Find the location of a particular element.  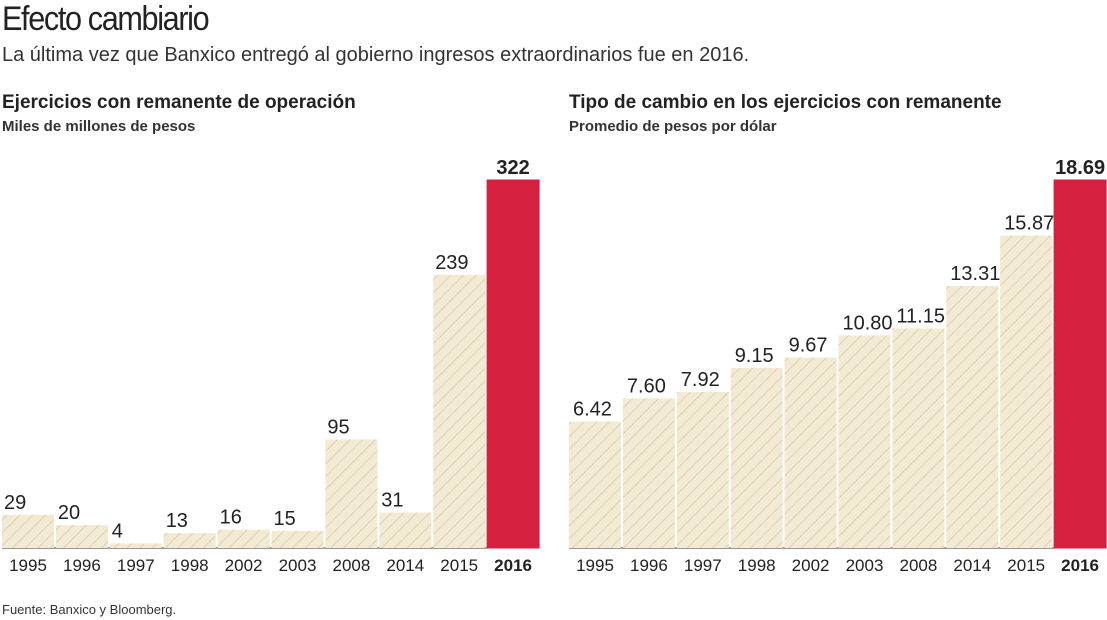

chart-1-unit: Miles de millones de pesos is located at coordinates (99, 126).